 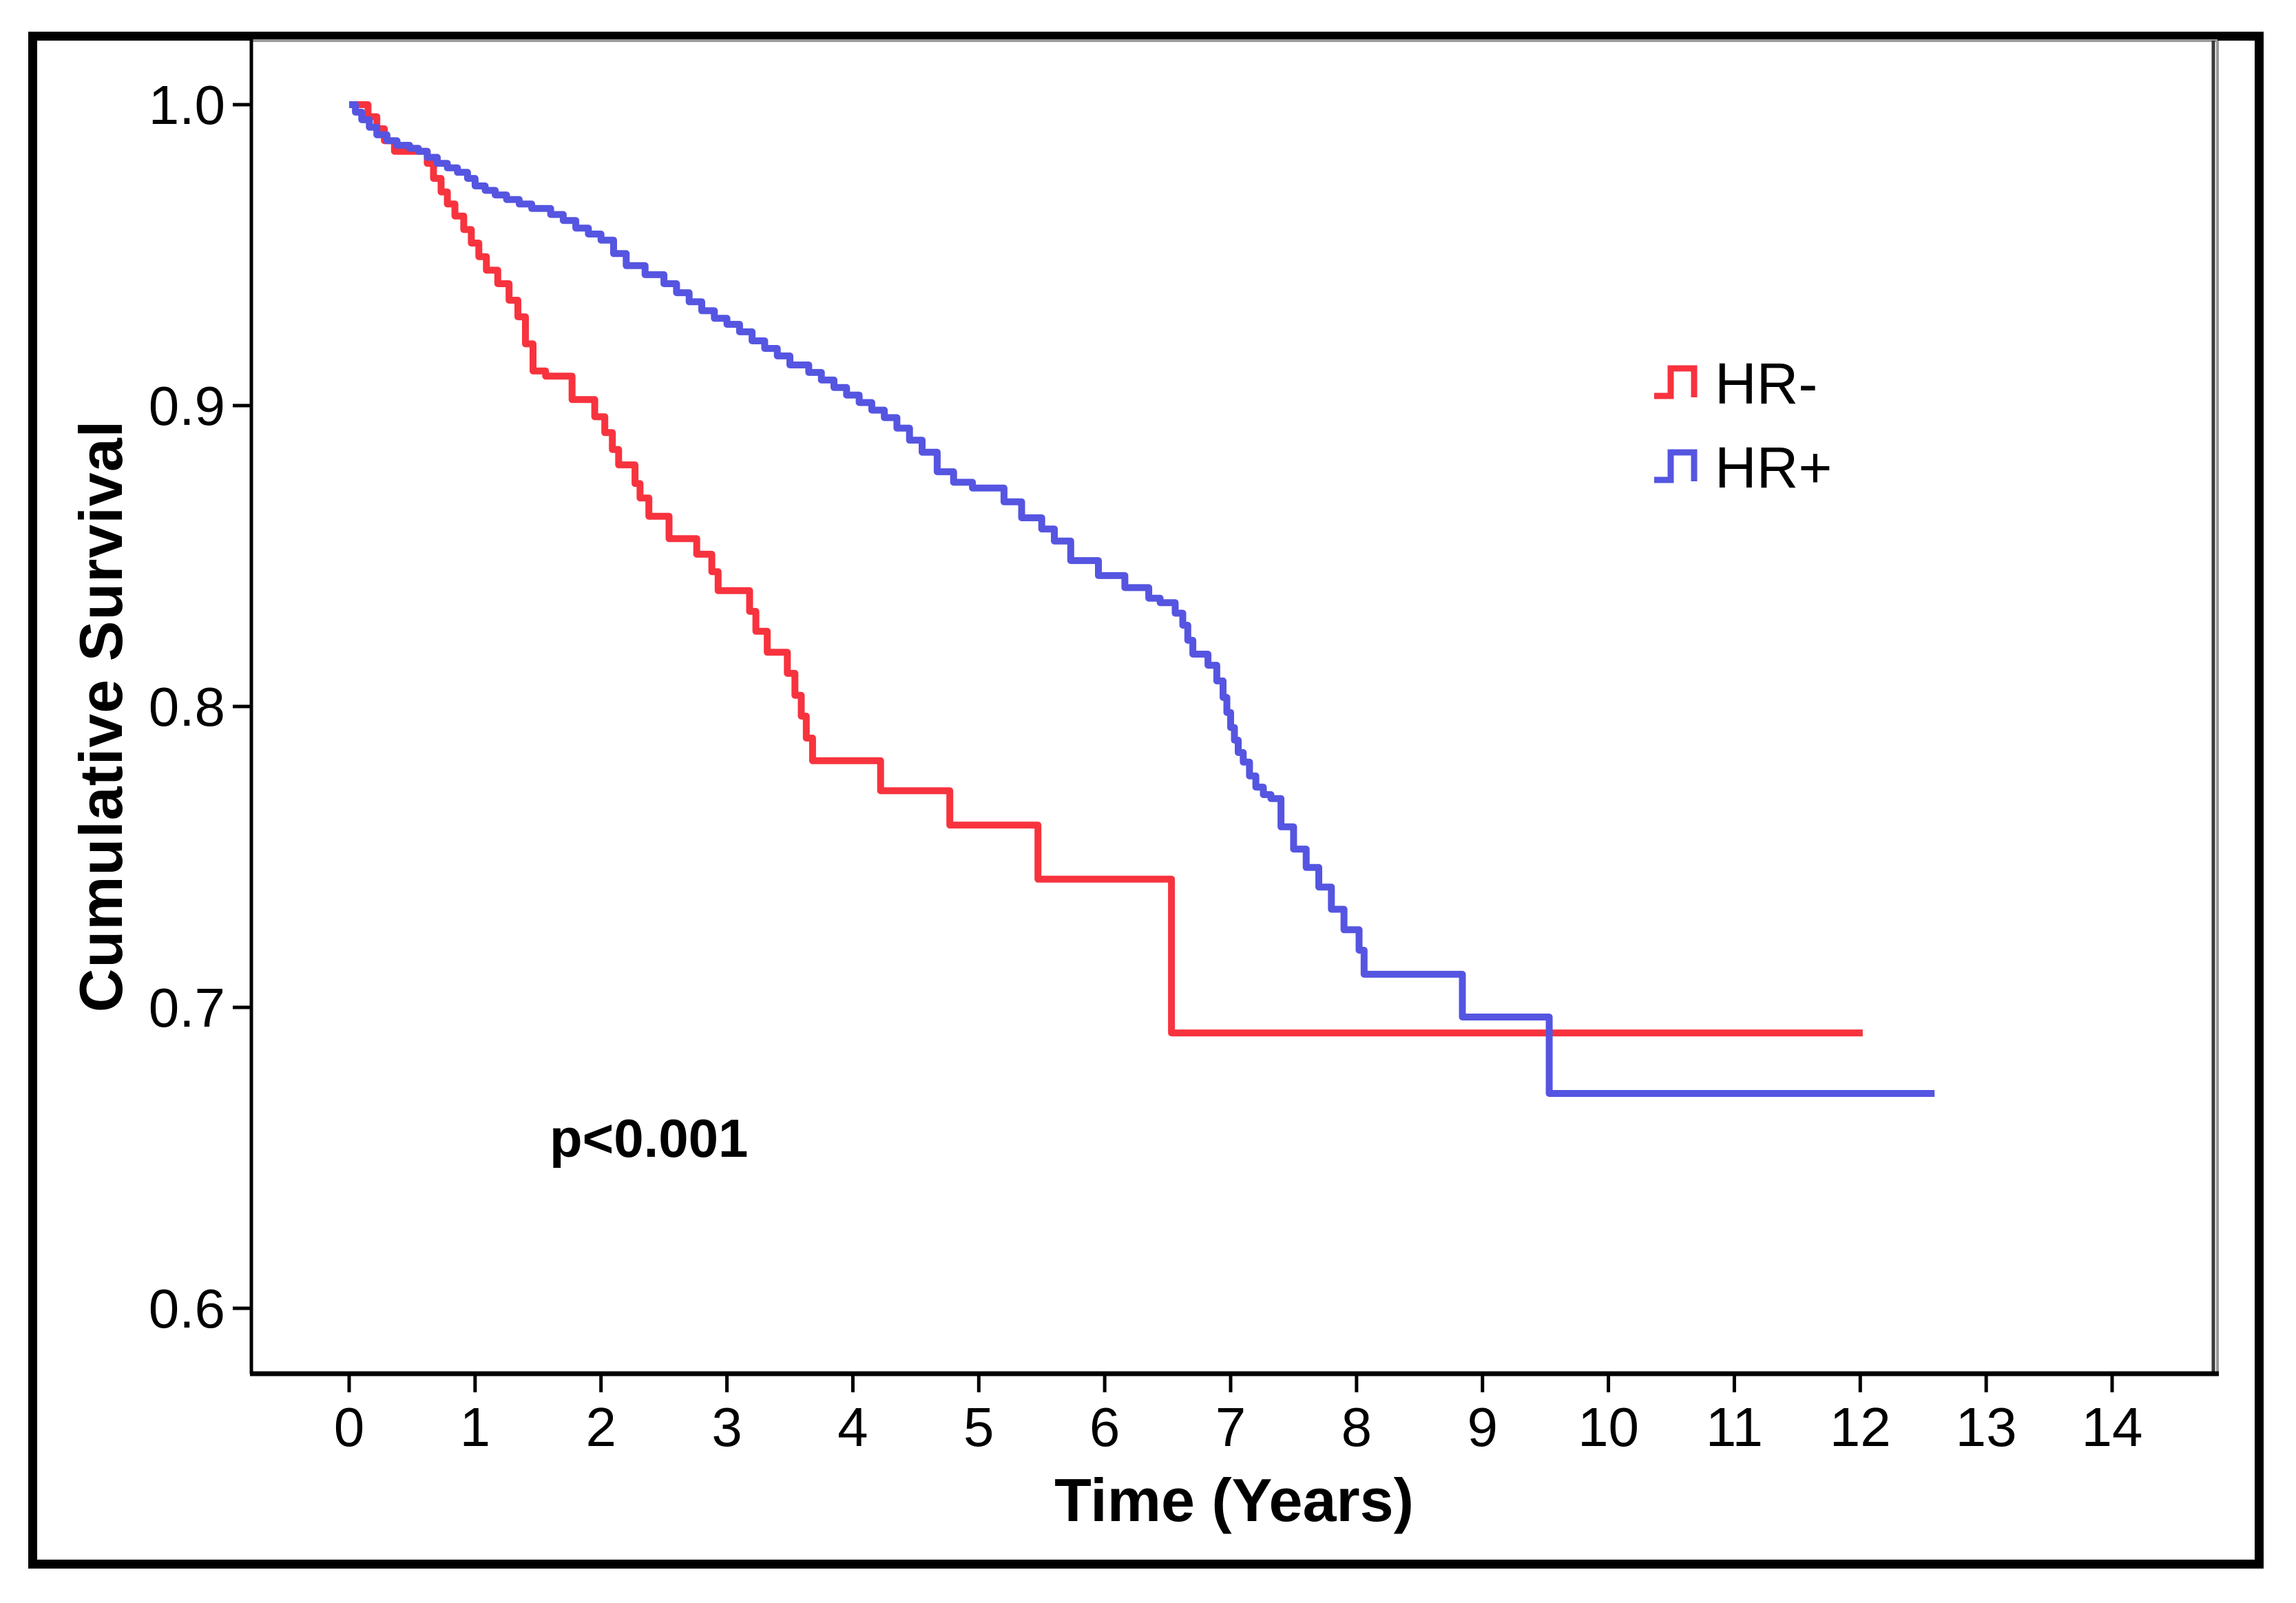 What do you see at coordinates (187, 406) in the screenshot?
I see `y-tick-label: 0.9` at bounding box center [187, 406].